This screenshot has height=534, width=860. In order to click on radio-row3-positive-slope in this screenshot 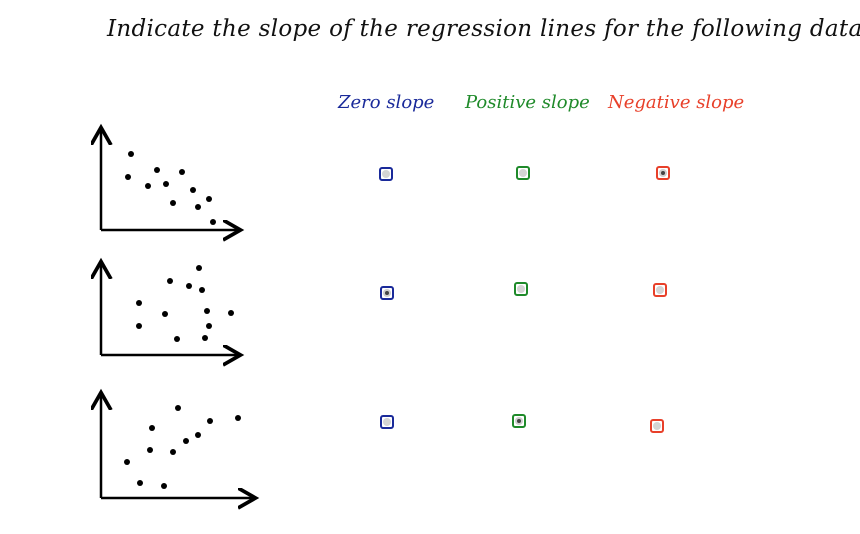, I will do `click(519, 421)`.